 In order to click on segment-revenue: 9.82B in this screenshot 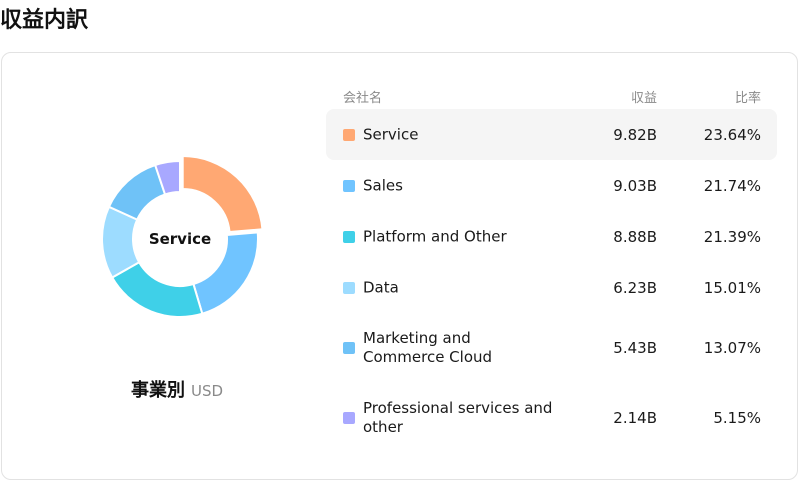, I will do `click(635, 134)`.